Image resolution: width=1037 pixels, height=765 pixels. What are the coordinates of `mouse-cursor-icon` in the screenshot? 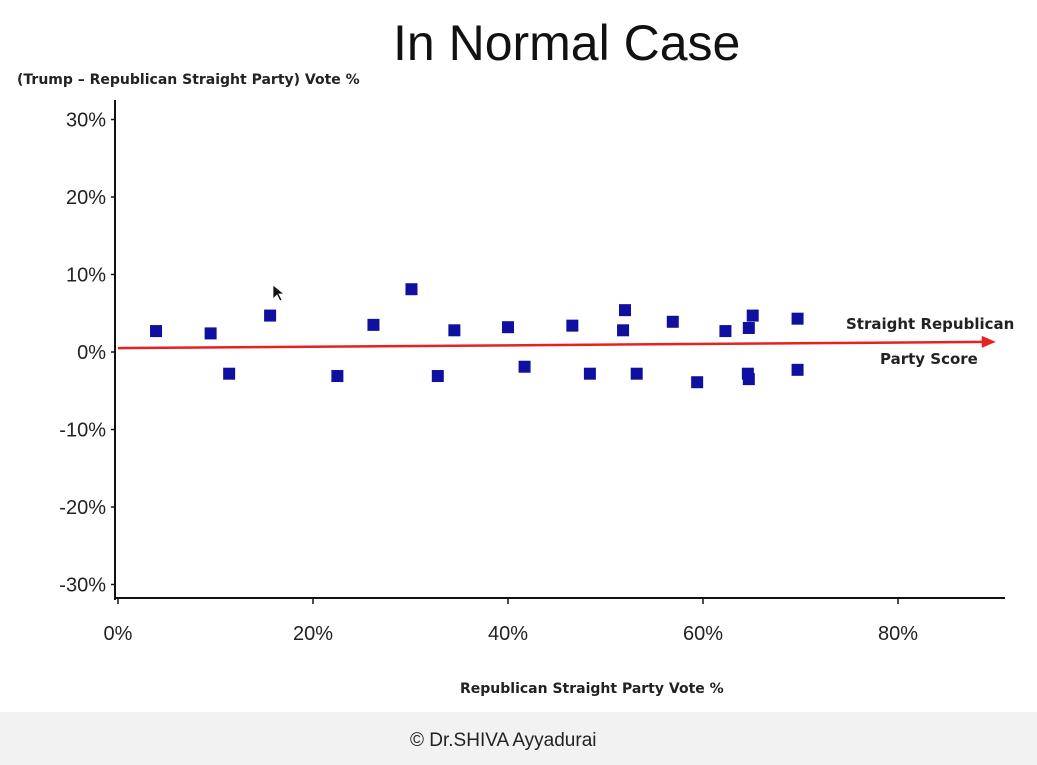 It's located at (279, 293).